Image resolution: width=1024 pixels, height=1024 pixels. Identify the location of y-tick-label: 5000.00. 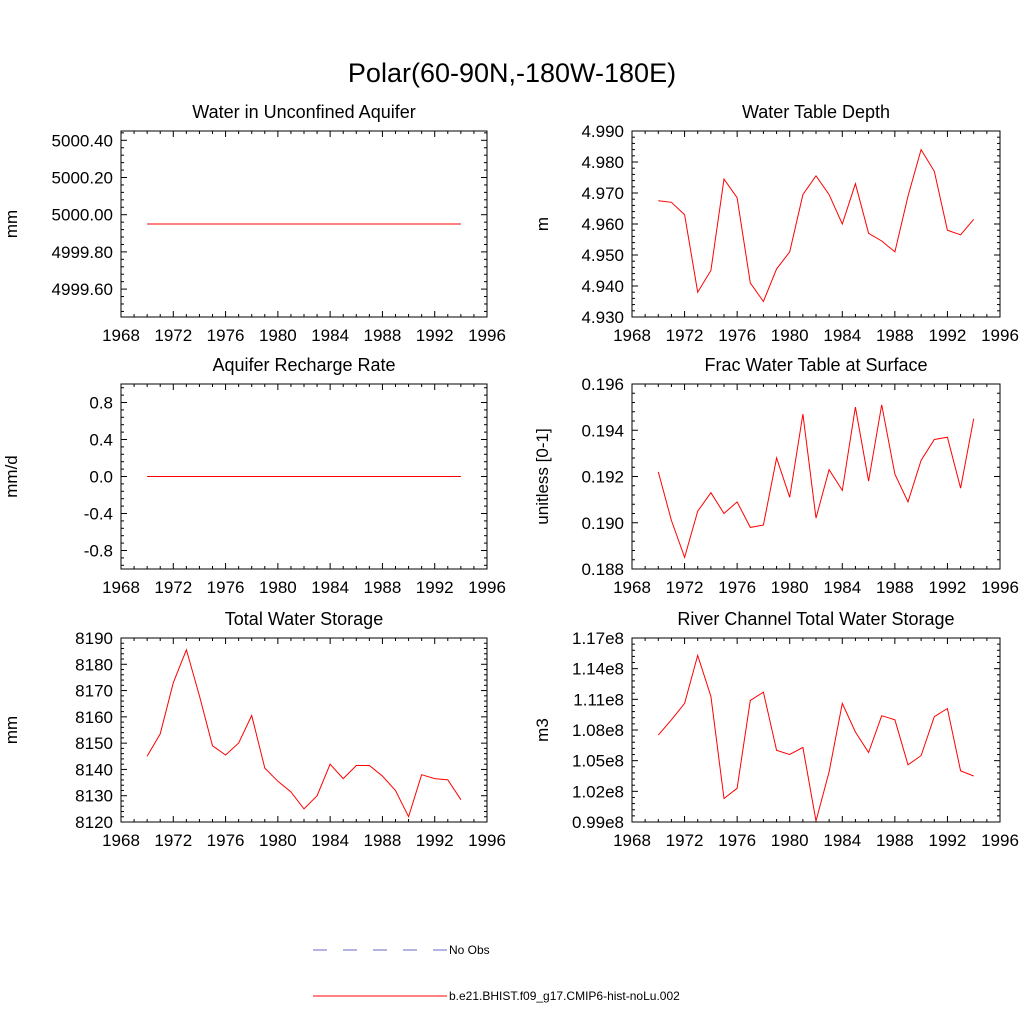
(82, 215).